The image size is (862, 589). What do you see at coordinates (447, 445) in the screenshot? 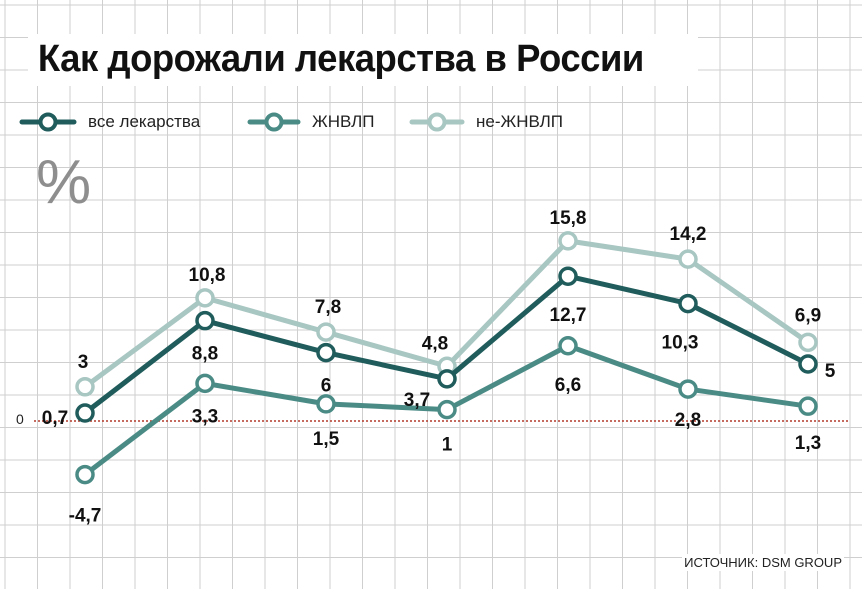
I see `data-label-zhnvlp-4: 1` at bounding box center [447, 445].